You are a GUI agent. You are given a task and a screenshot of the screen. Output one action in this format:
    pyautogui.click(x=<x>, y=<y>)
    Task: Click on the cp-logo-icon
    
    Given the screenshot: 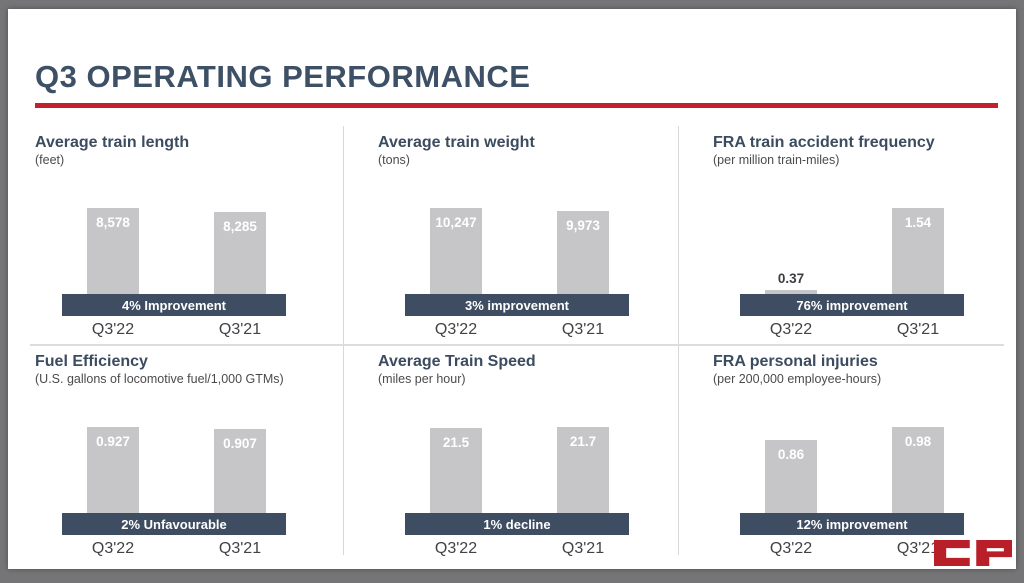 What is the action you would take?
    pyautogui.click(x=973, y=553)
    